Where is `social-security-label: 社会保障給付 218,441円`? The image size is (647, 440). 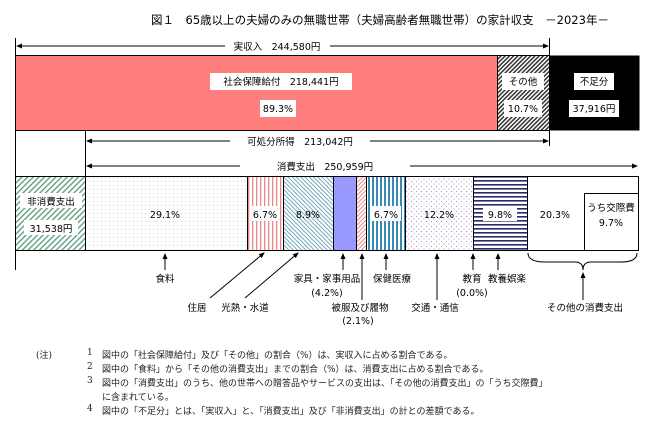 social-security-label: 社会保障給付 218,441円 is located at coordinates (280, 82).